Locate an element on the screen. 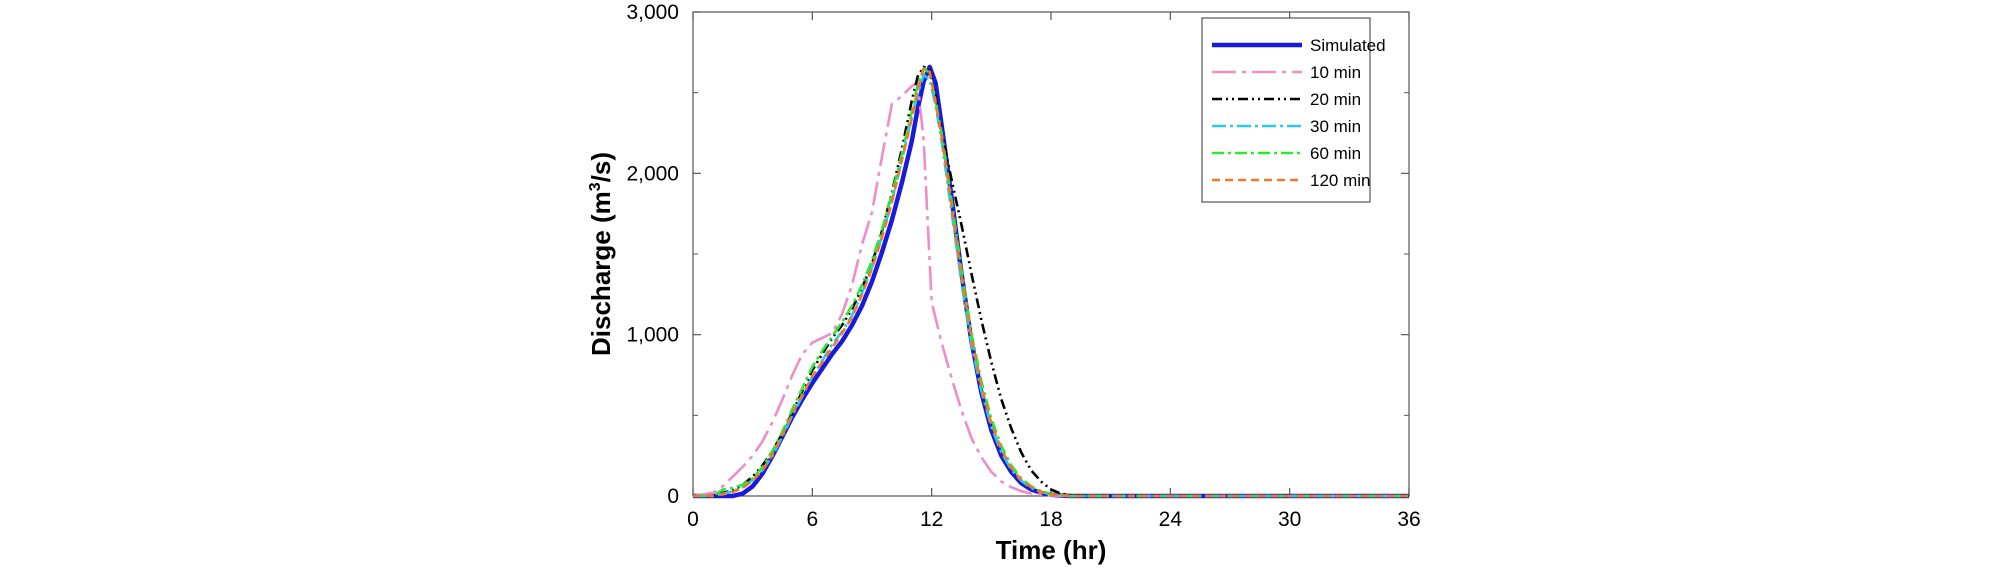  x-axis-title: Time (hr) is located at coordinates (1051, 550).